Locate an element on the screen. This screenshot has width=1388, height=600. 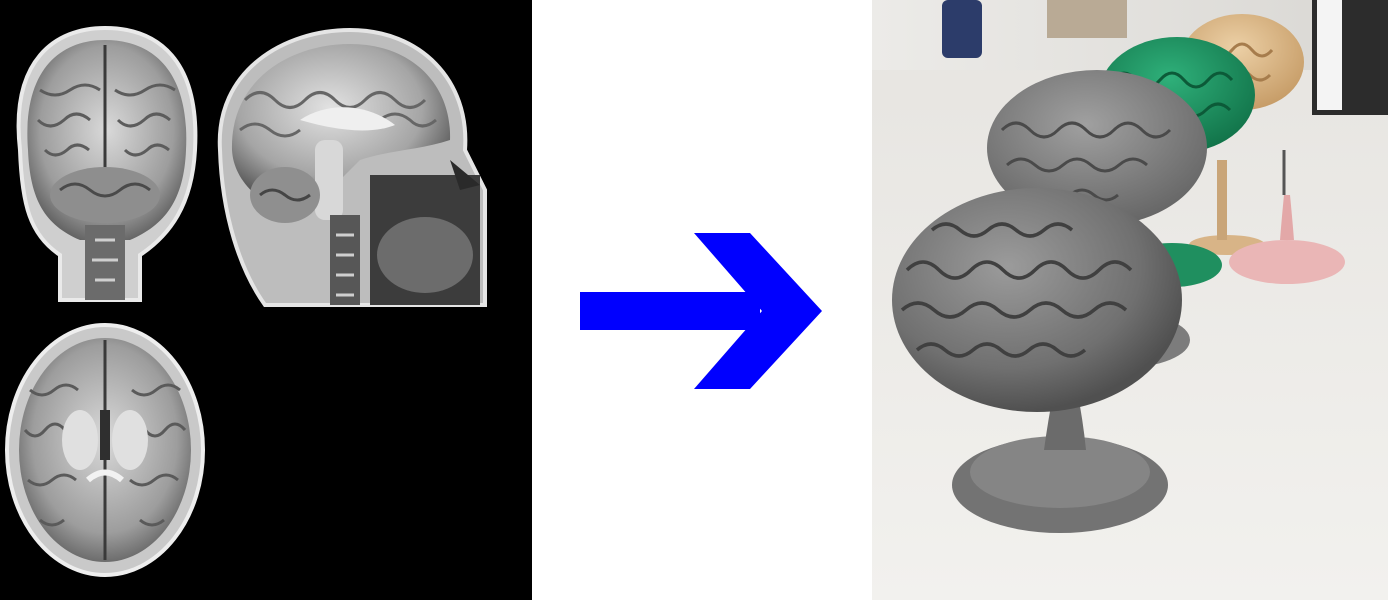
bottle-object is located at coordinates (962, 29).